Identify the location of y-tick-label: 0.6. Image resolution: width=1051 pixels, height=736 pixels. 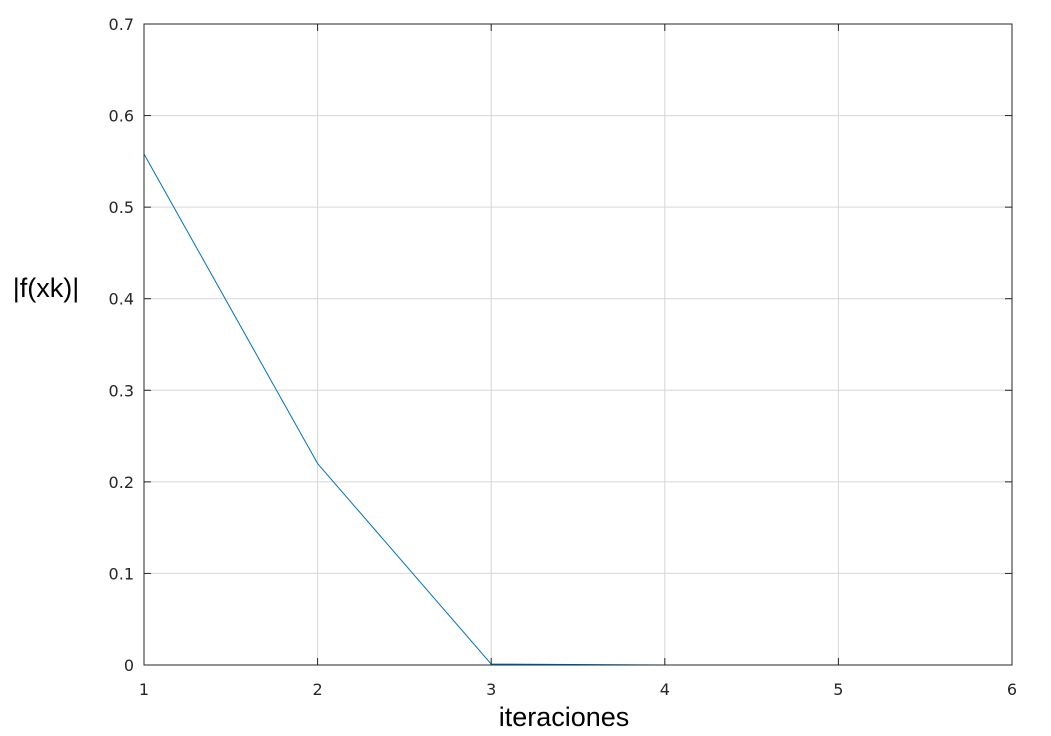
(121, 116).